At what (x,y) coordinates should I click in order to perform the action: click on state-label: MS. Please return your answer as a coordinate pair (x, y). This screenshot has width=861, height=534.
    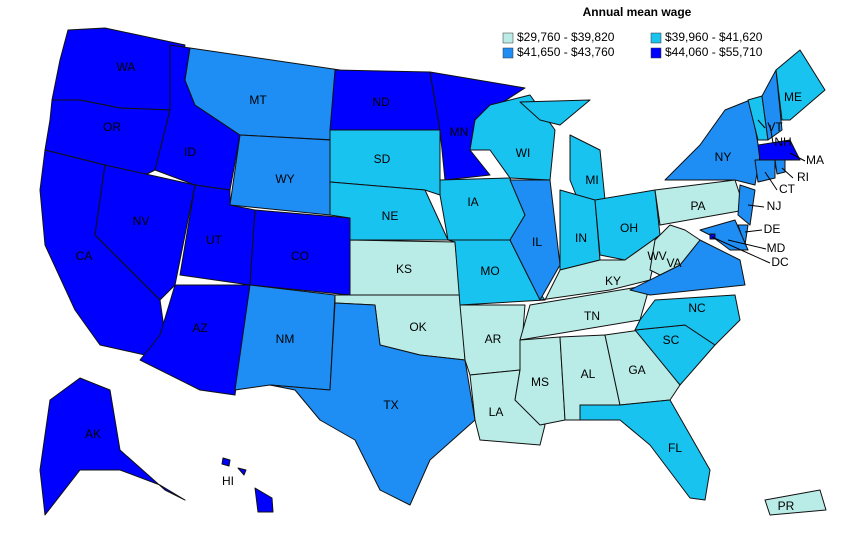
    Looking at the image, I should click on (540, 382).